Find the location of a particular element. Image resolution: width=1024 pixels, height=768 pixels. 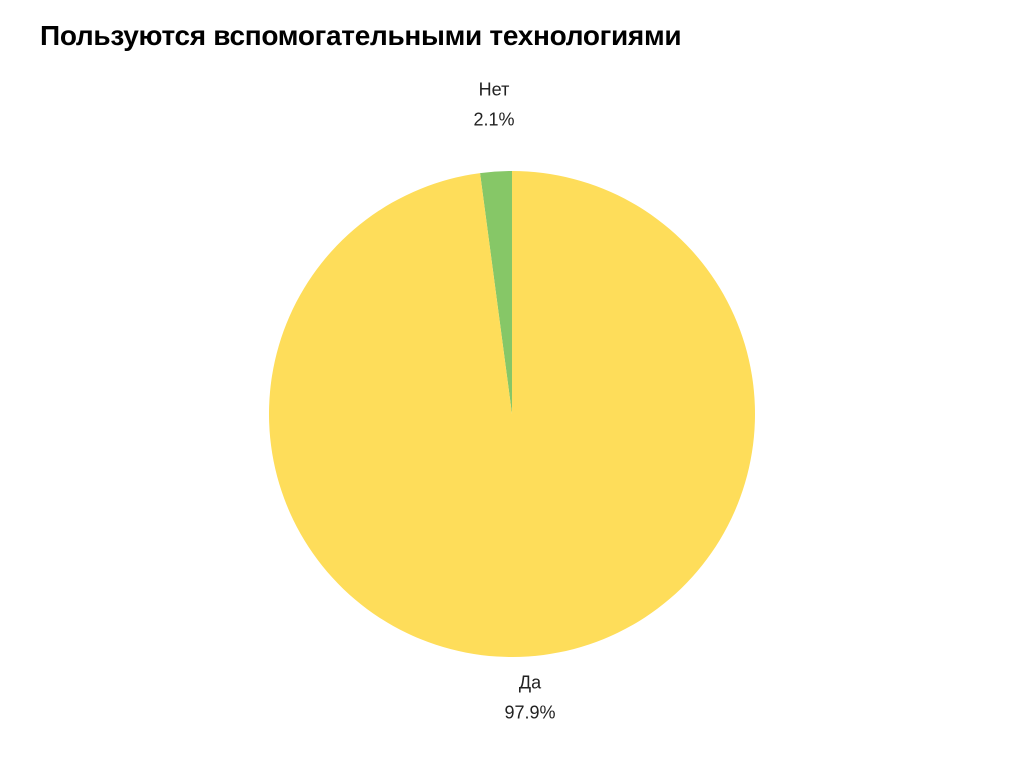

pie-slice-label-0: Нет 2.1% is located at coordinates (493, 105).